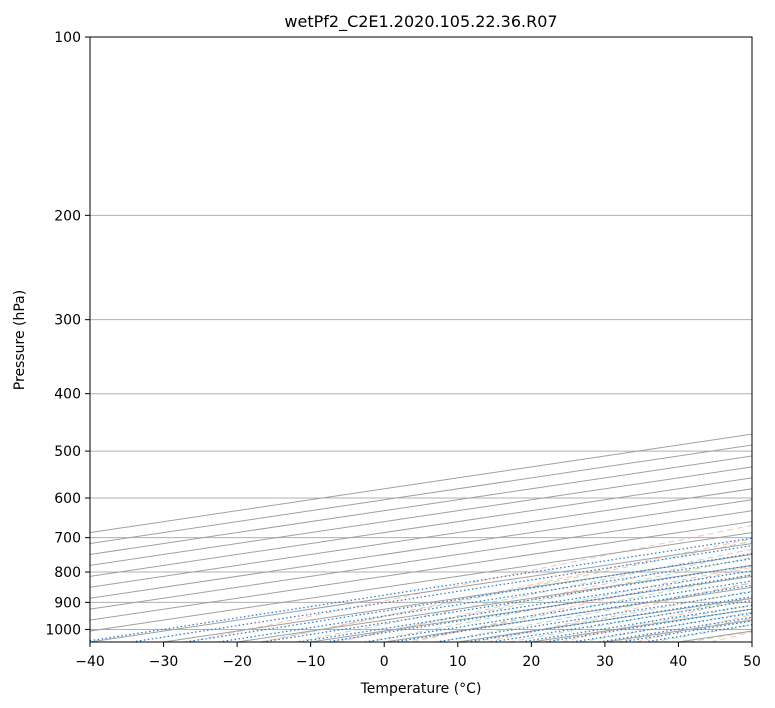 Image resolution: width=775 pixels, height=708 pixels. Describe the element at coordinates (67, 452) in the screenshot. I see `y-tick-label: 500` at that location.